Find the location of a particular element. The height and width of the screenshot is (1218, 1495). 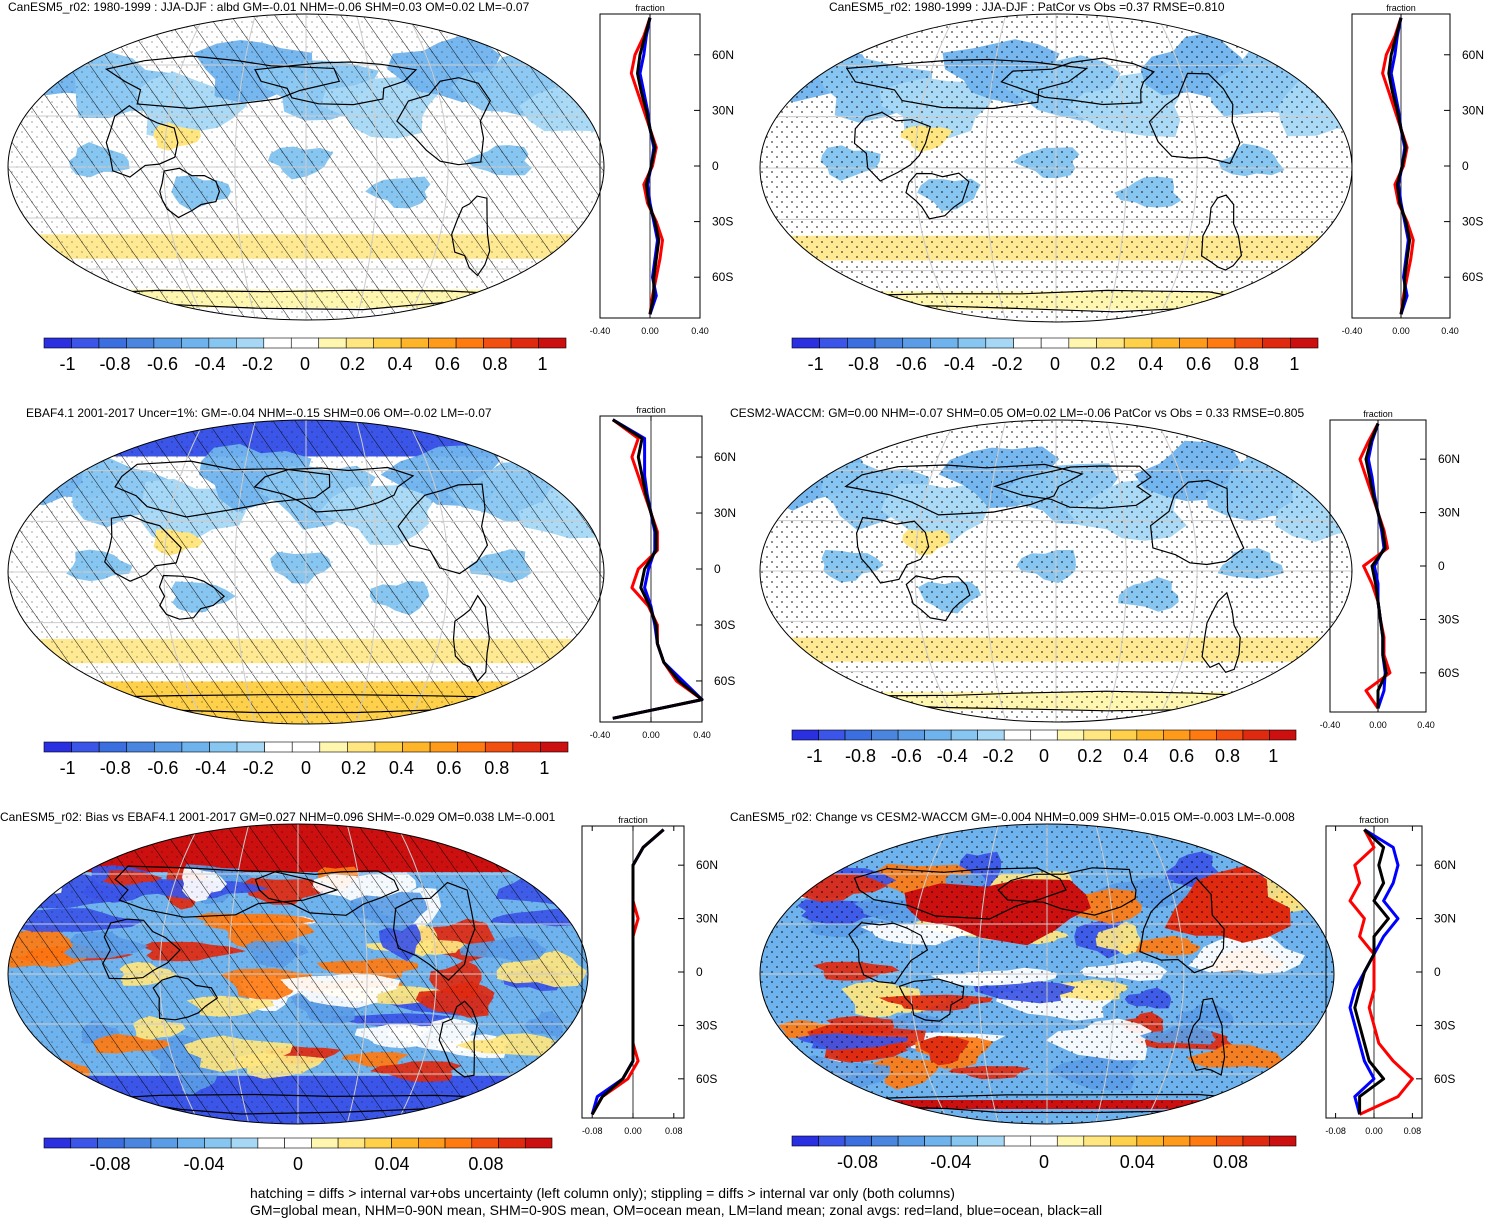

profile-series-land is located at coordinates (646, 166).